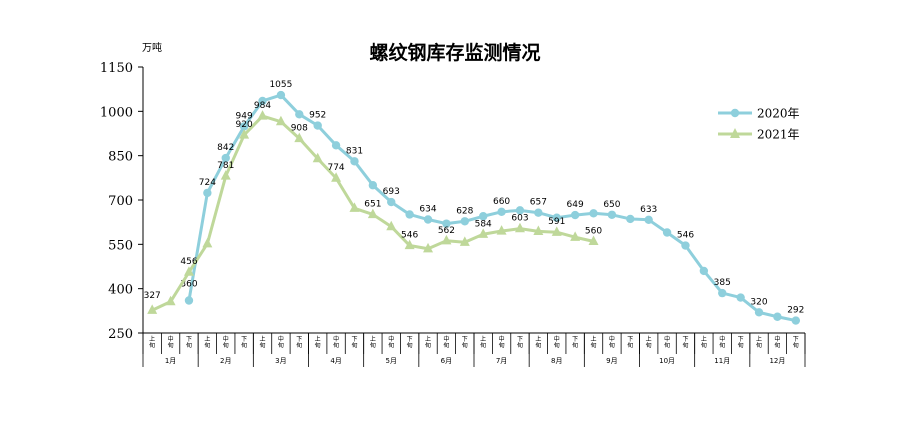  What do you see at coordinates (575, 205) in the screenshot?
I see `data-label: 649` at bounding box center [575, 205].